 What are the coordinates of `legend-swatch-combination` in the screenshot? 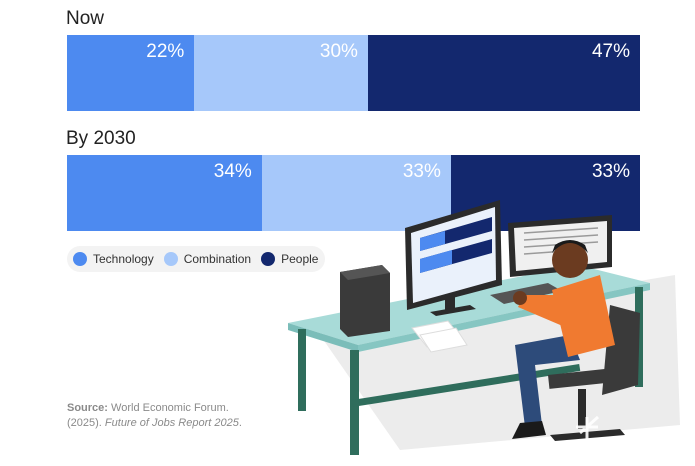 It's located at (170, 259).